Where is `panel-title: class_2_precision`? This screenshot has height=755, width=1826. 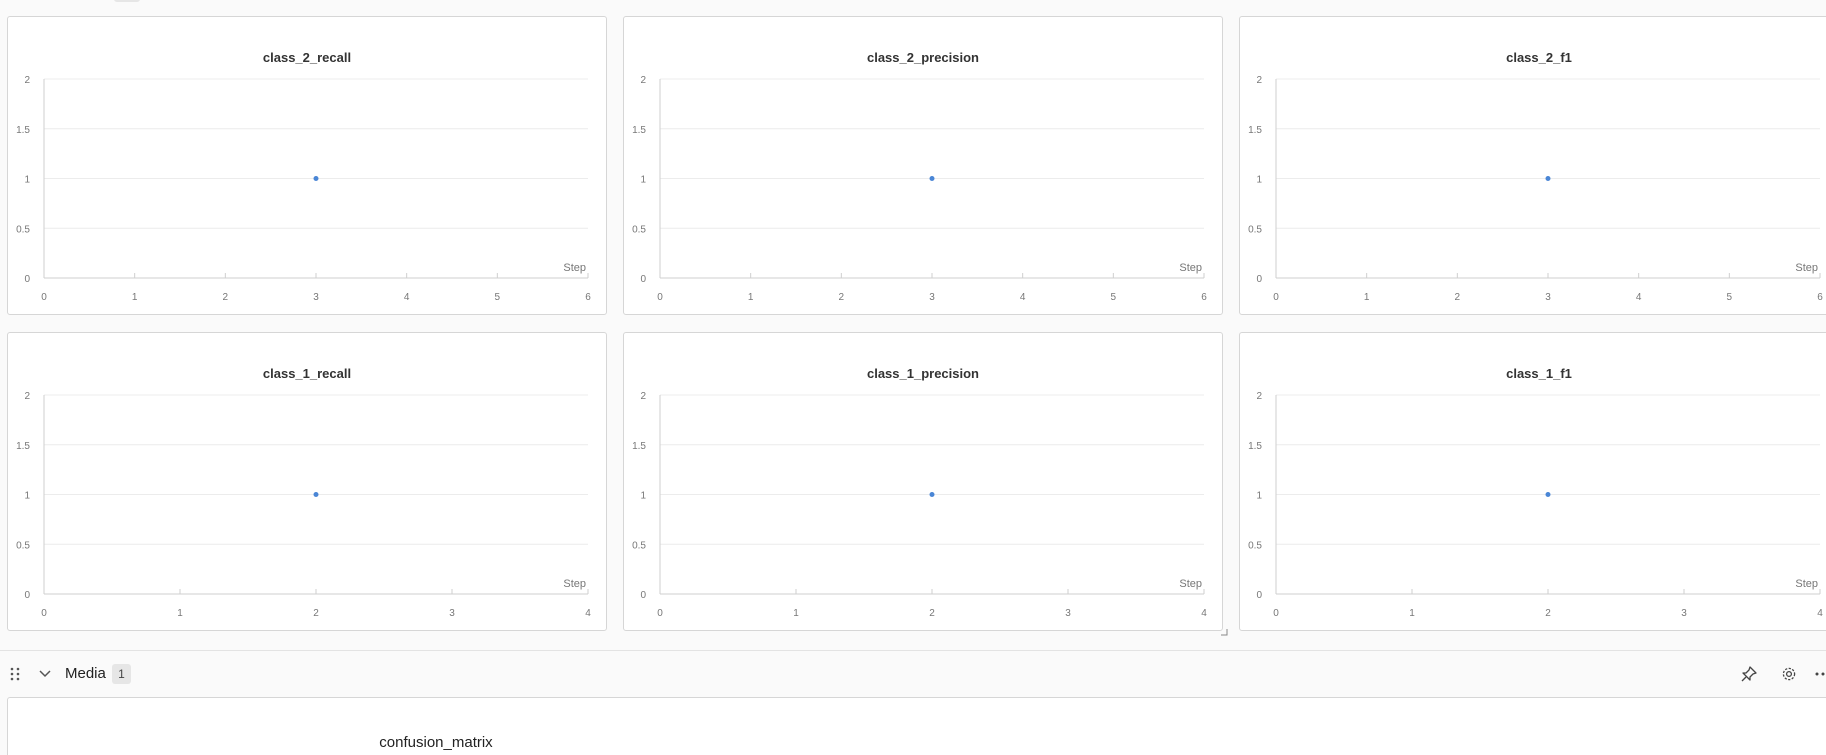 panel-title: class_2_precision is located at coordinates (923, 57).